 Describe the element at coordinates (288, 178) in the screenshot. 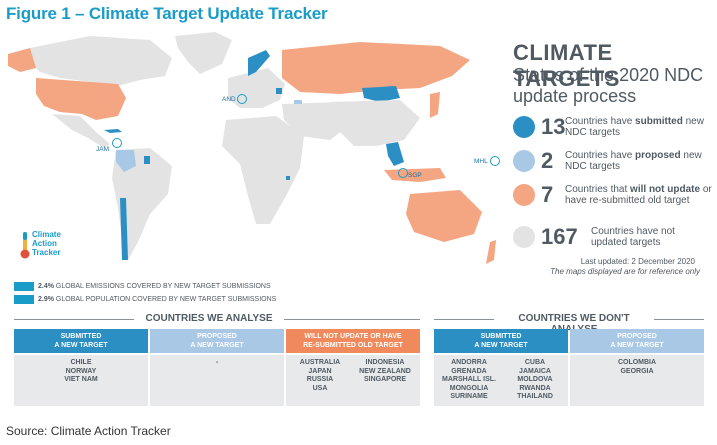

I see `map-rwanda` at that location.